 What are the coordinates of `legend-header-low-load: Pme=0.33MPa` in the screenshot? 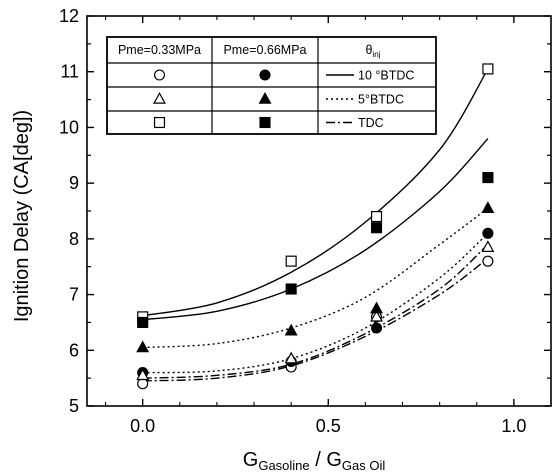 It's located at (159, 50).